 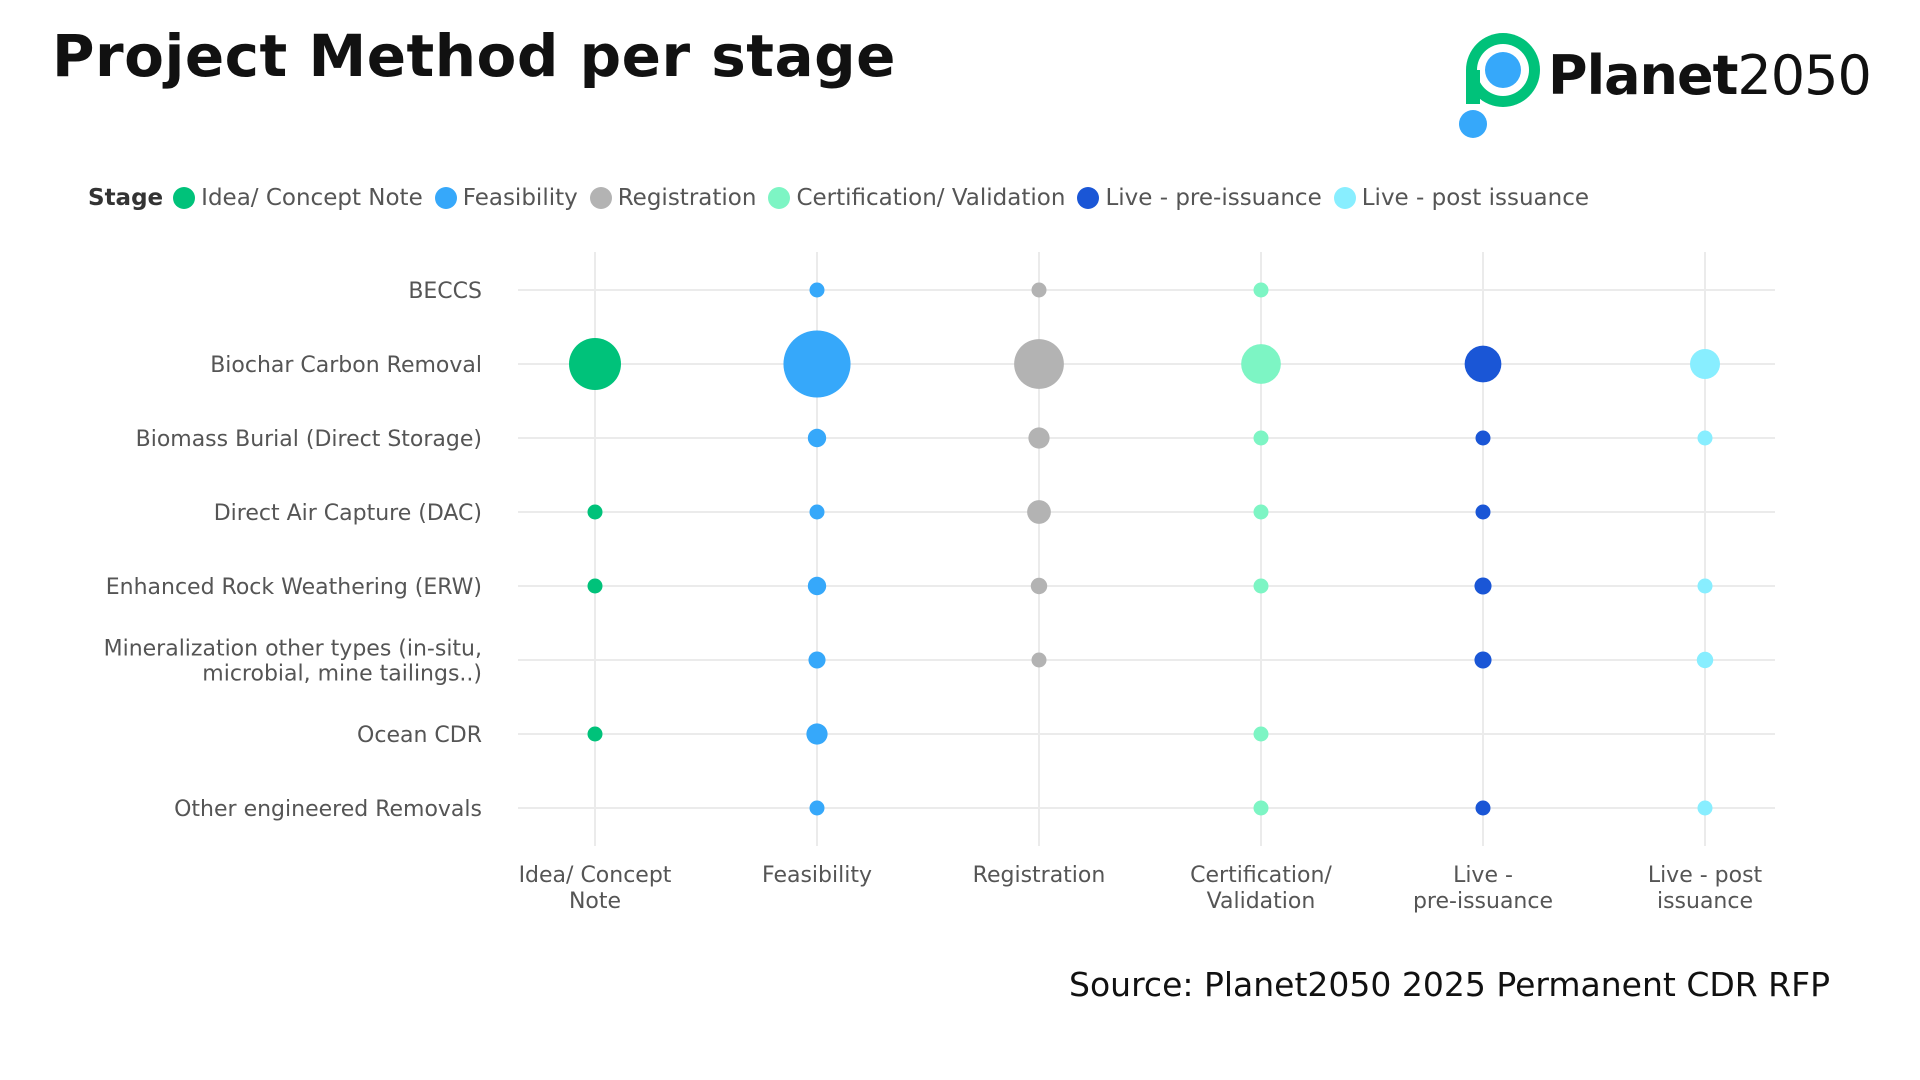 I want to click on x-tick-label-1: Feasibility, so click(x=817, y=875).